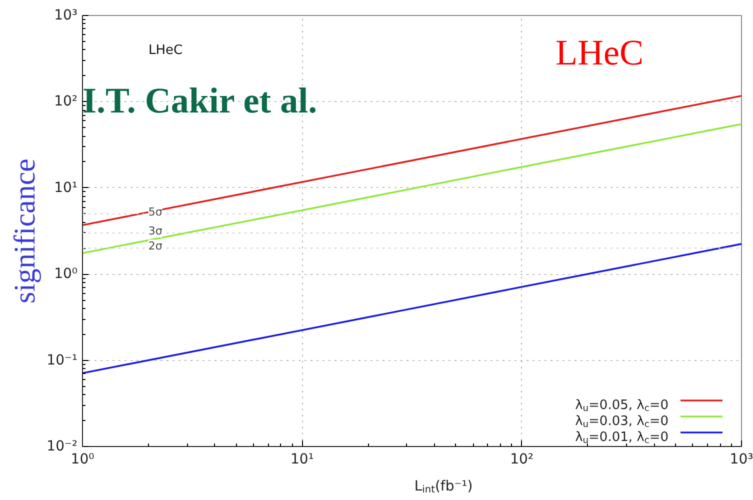  What do you see at coordinates (741, 460) in the screenshot?
I see `x-tick-label: 10³` at bounding box center [741, 460].